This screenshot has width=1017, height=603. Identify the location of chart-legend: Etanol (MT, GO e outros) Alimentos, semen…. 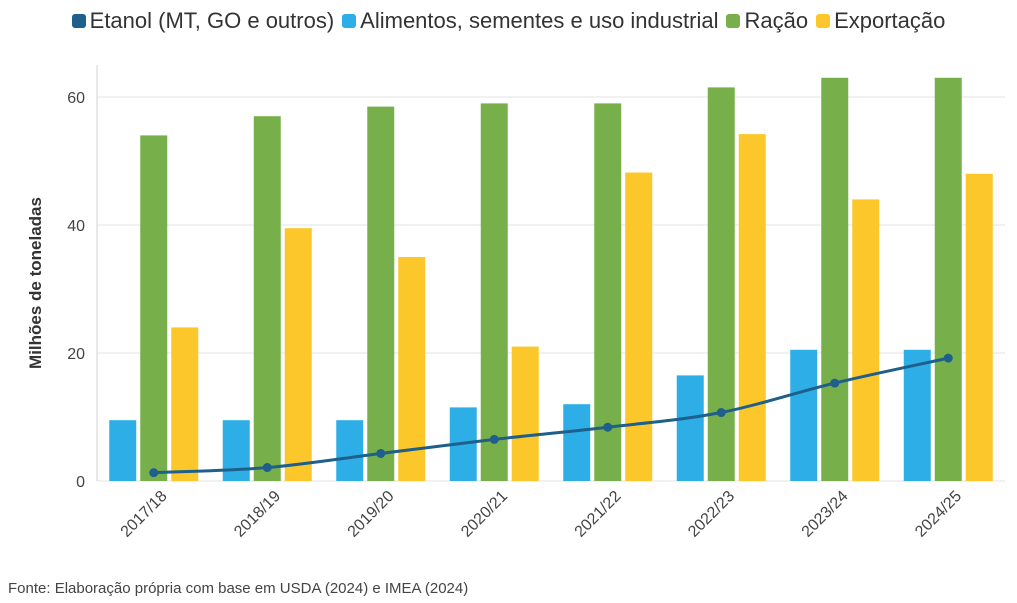
(508, 21).